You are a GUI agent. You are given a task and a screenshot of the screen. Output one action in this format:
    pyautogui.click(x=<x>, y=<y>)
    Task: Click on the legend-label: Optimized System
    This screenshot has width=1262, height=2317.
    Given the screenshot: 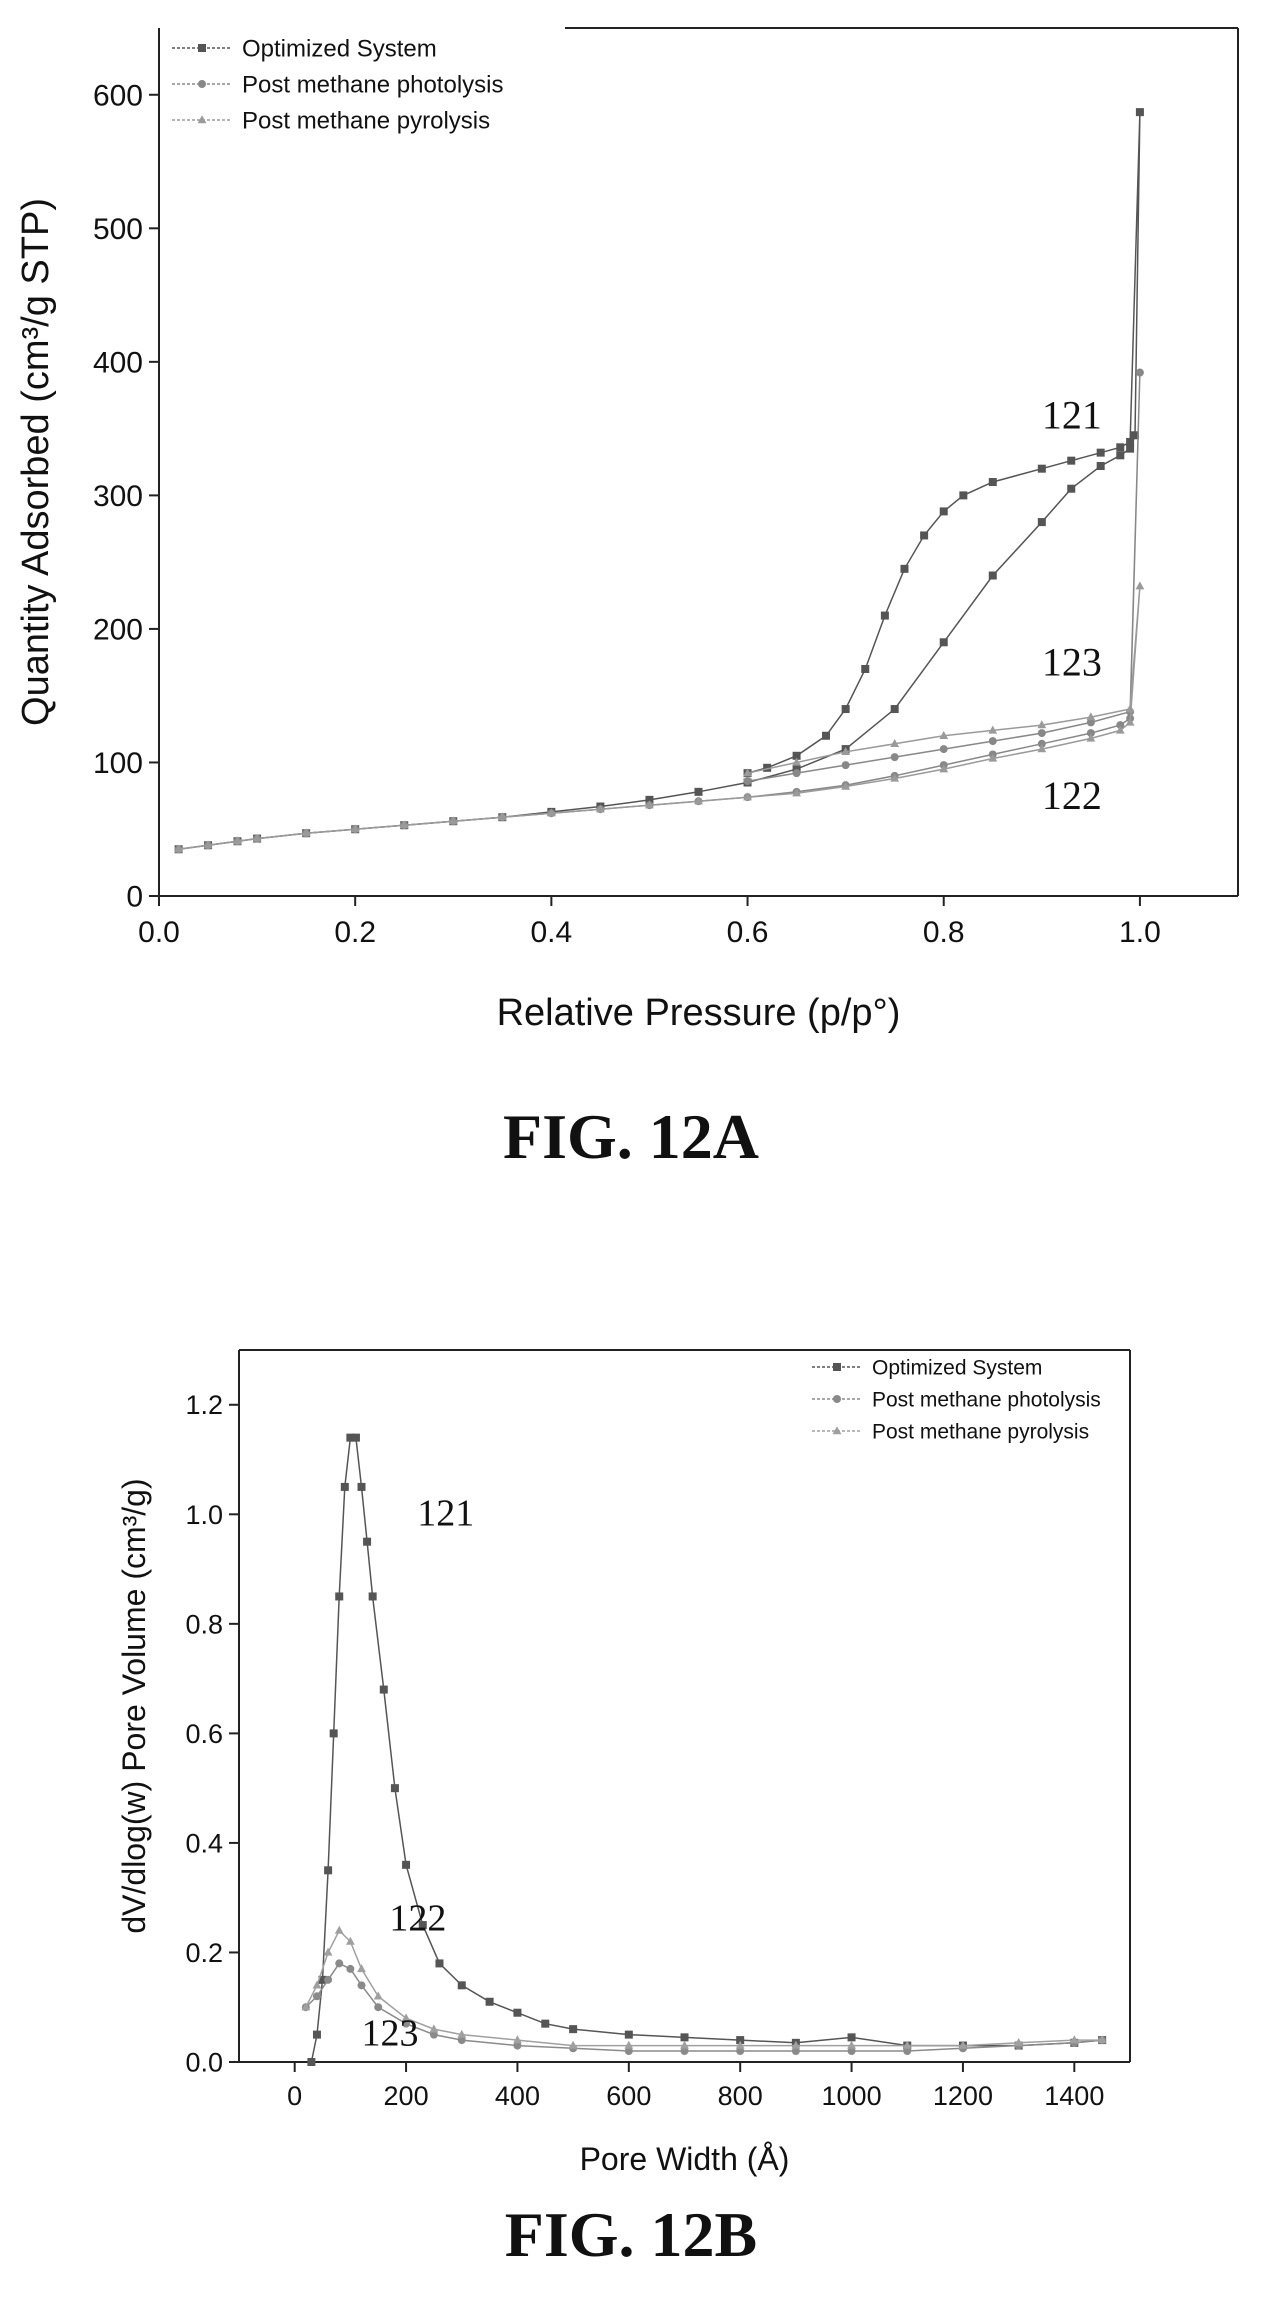 What is the action you would take?
    pyautogui.click(x=339, y=48)
    